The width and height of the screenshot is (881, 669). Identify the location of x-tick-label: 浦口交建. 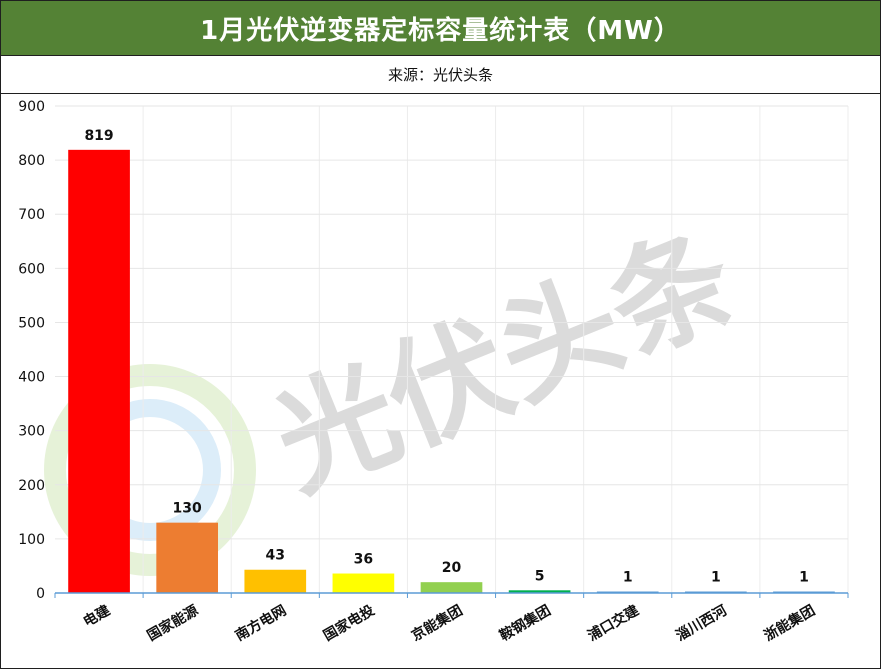
(613, 623).